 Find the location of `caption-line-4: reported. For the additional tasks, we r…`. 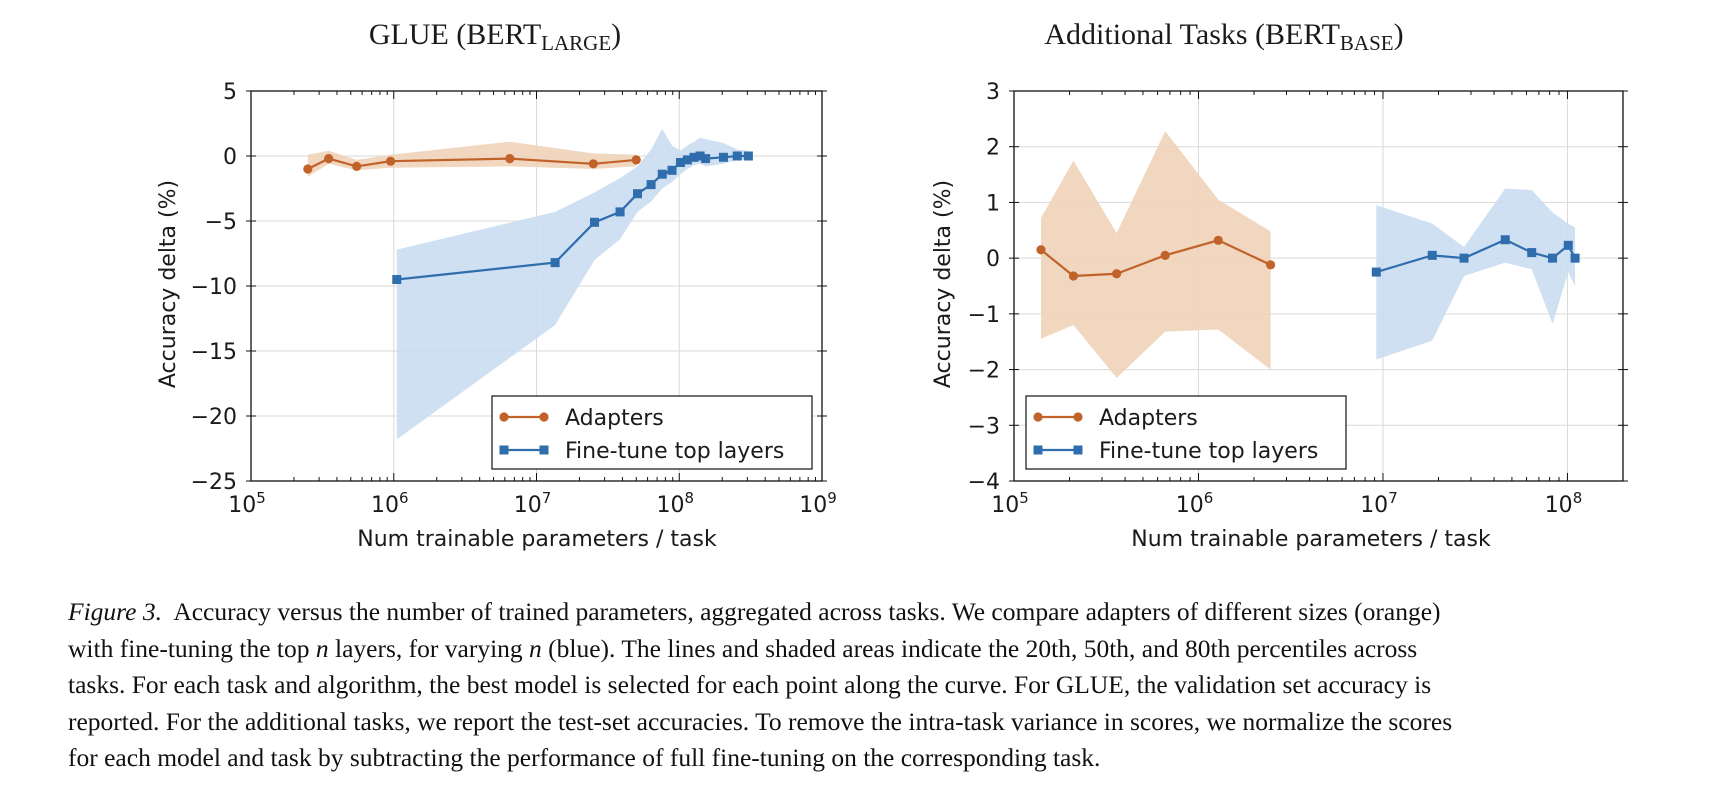

caption-line-4: reported. For the additional tasks, we r… is located at coordinates (760, 721).